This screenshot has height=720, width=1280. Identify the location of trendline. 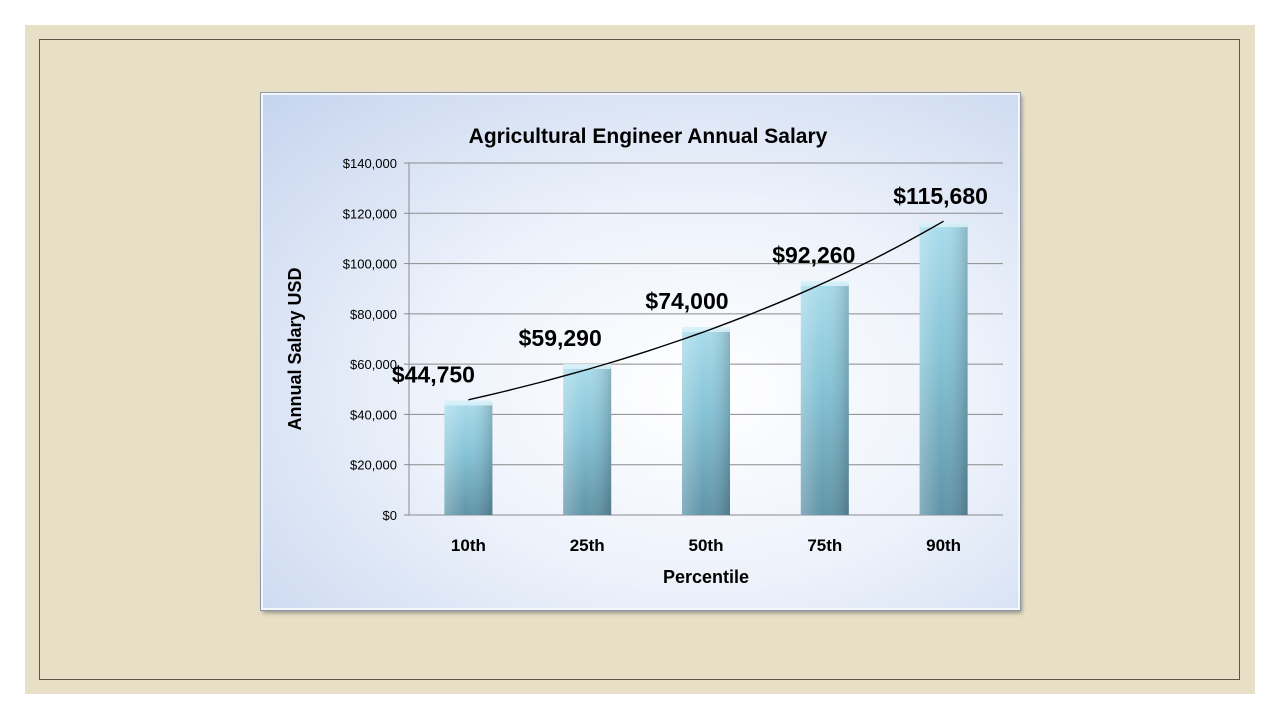
(706, 310).